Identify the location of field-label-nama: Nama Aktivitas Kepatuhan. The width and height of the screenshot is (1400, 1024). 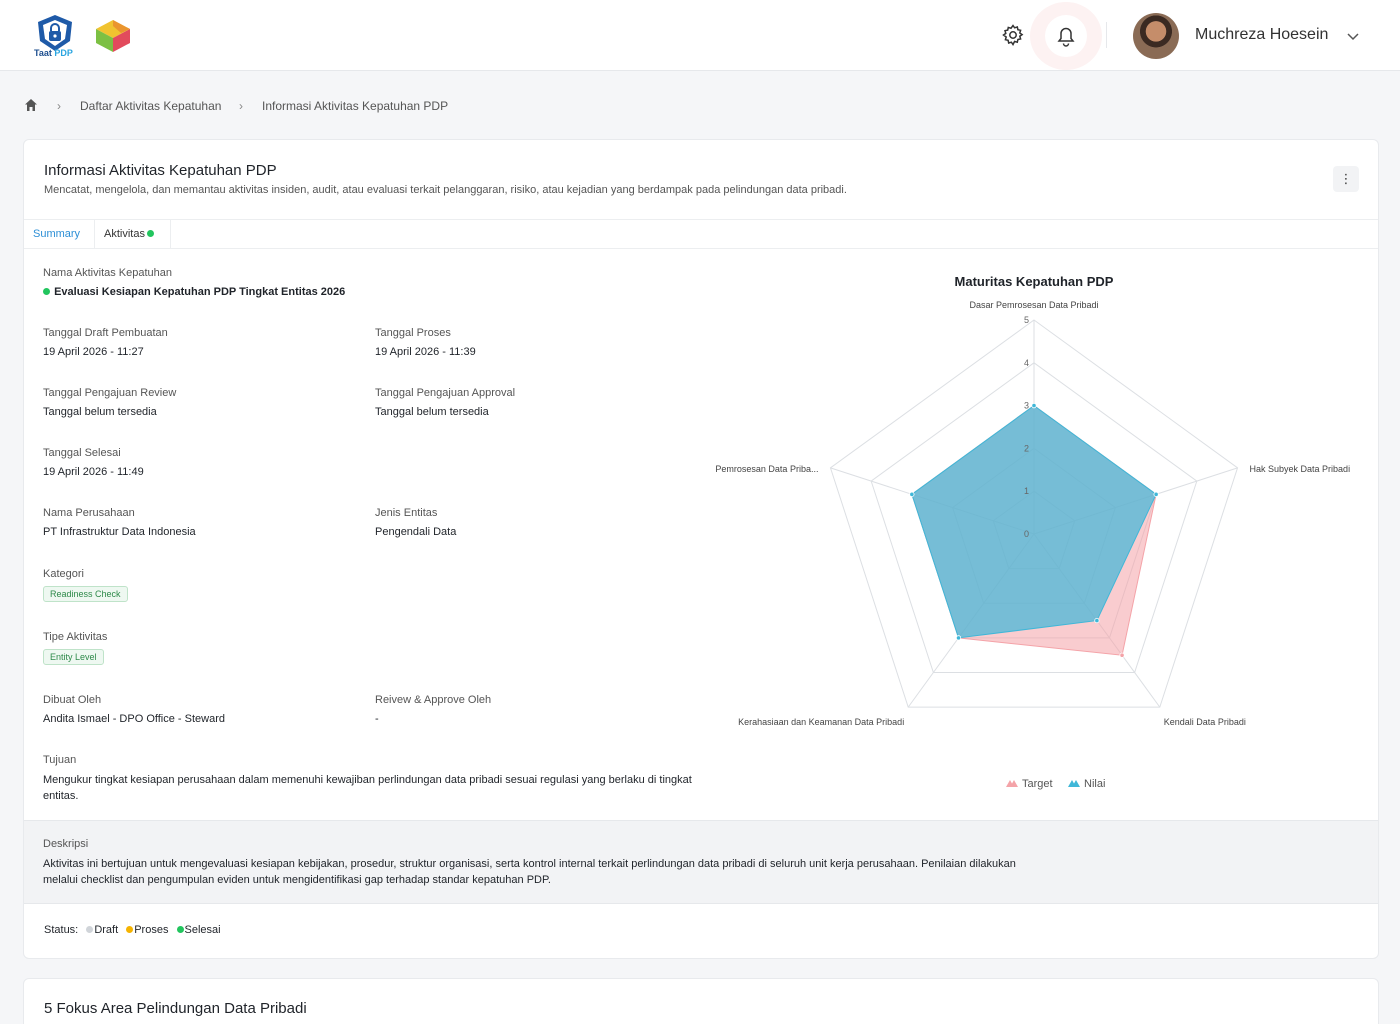
(108, 273).